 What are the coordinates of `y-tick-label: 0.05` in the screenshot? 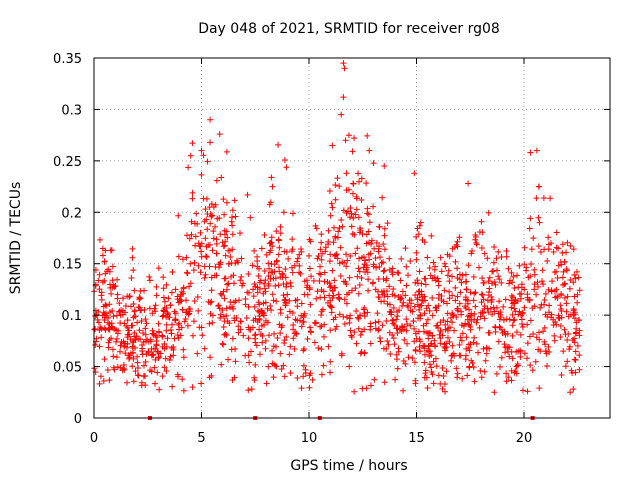 It's located at (67, 368).